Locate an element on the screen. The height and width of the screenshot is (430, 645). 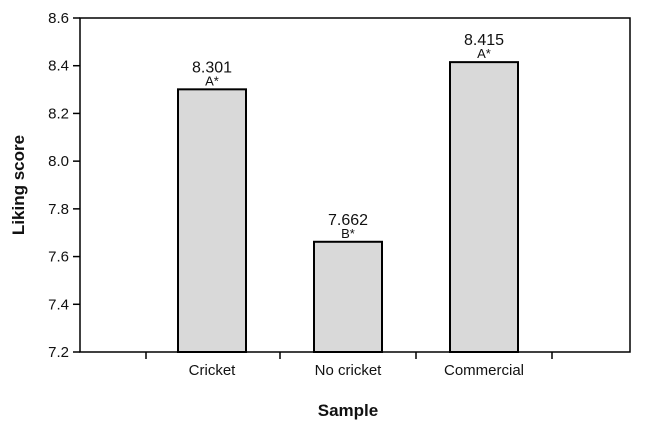
bar-value-label: 8.301 is located at coordinates (212, 67).